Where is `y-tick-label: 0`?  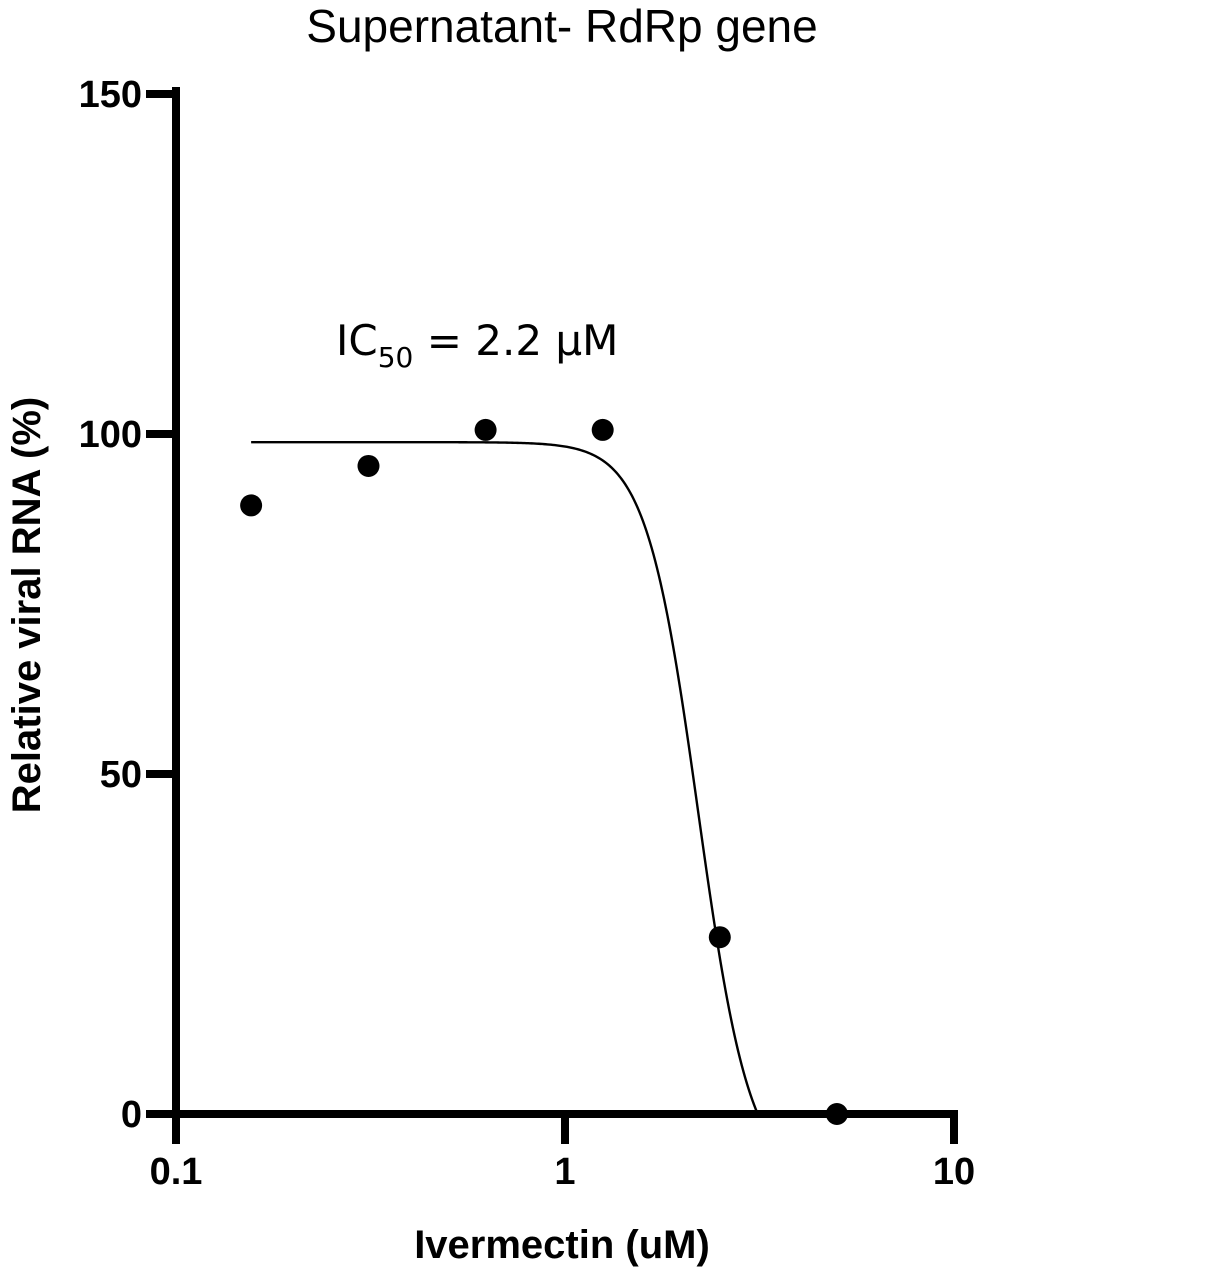 y-tick-label: 0 is located at coordinates (131, 1115).